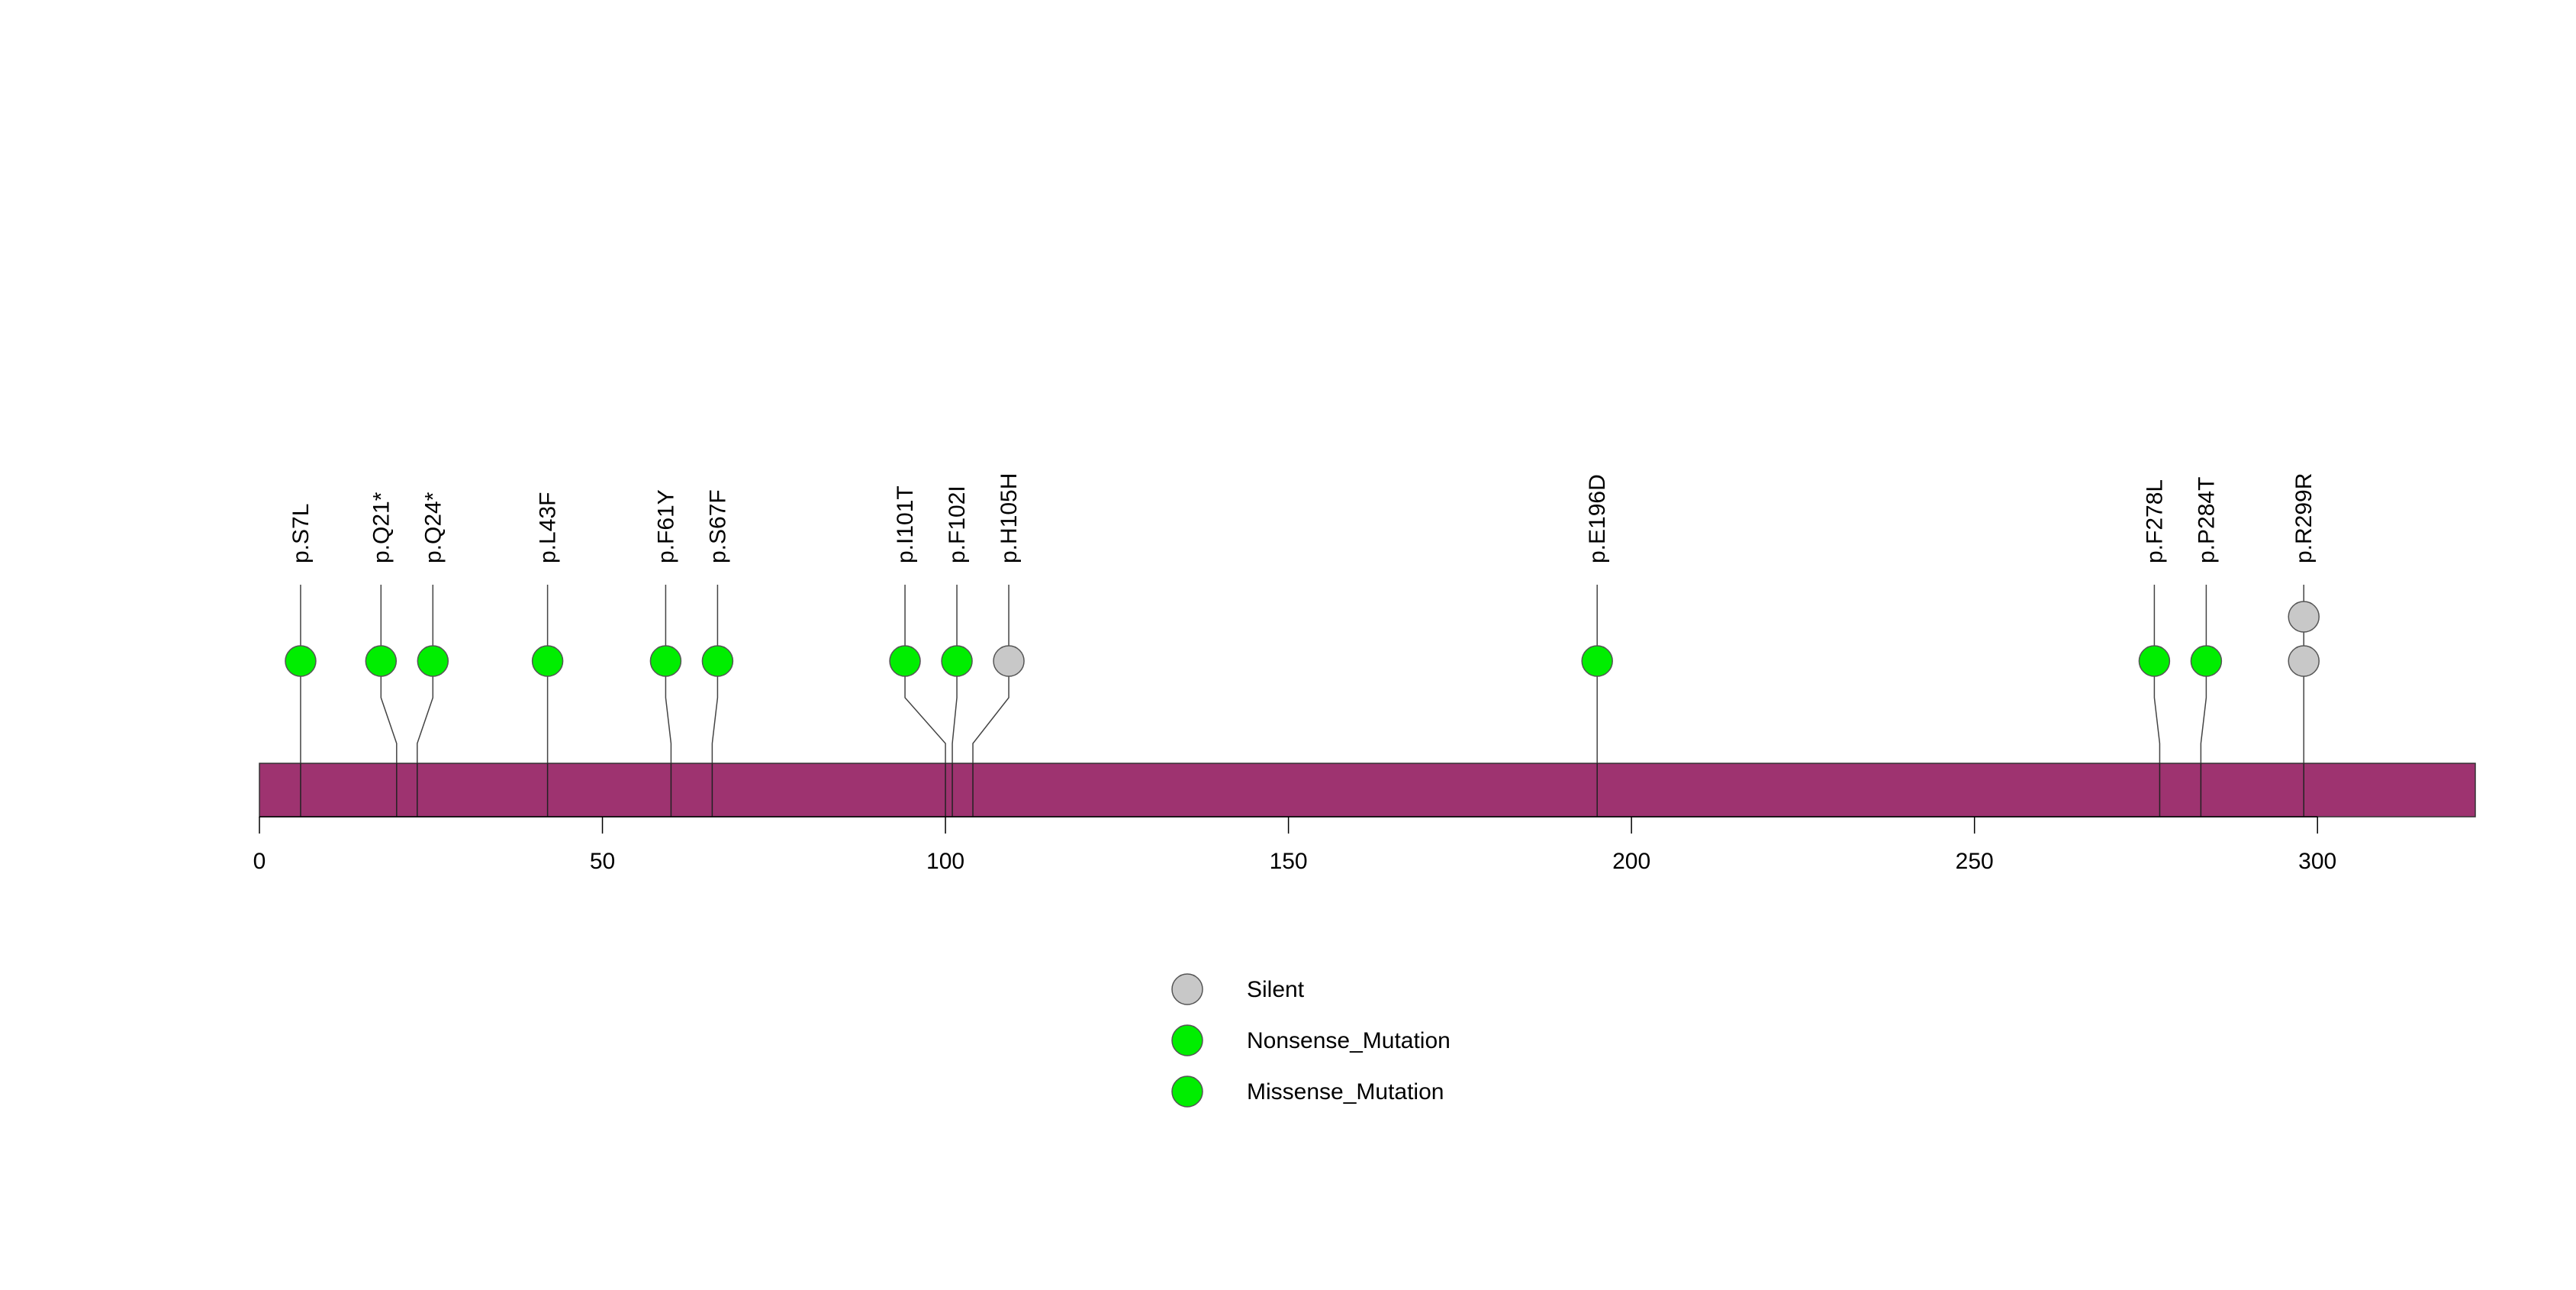 The height and width of the screenshot is (1290, 2576). What do you see at coordinates (1349, 1040) in the screenshot?
I see `legend-label: Nonsense_Mutation` at bounding box center [1349, 1040].